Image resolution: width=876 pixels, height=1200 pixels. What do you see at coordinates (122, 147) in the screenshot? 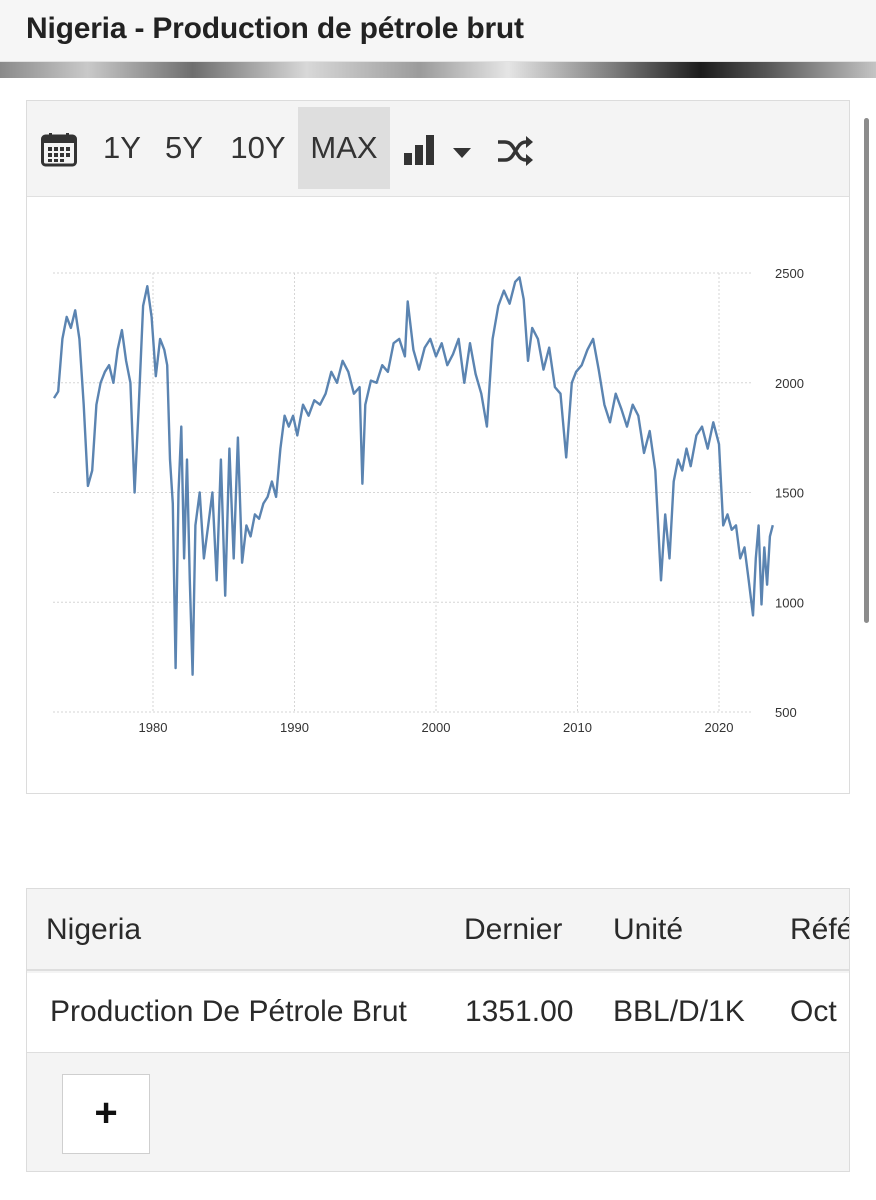
I see `range-1y-button: 1Y` at bounding box center [122, 147].